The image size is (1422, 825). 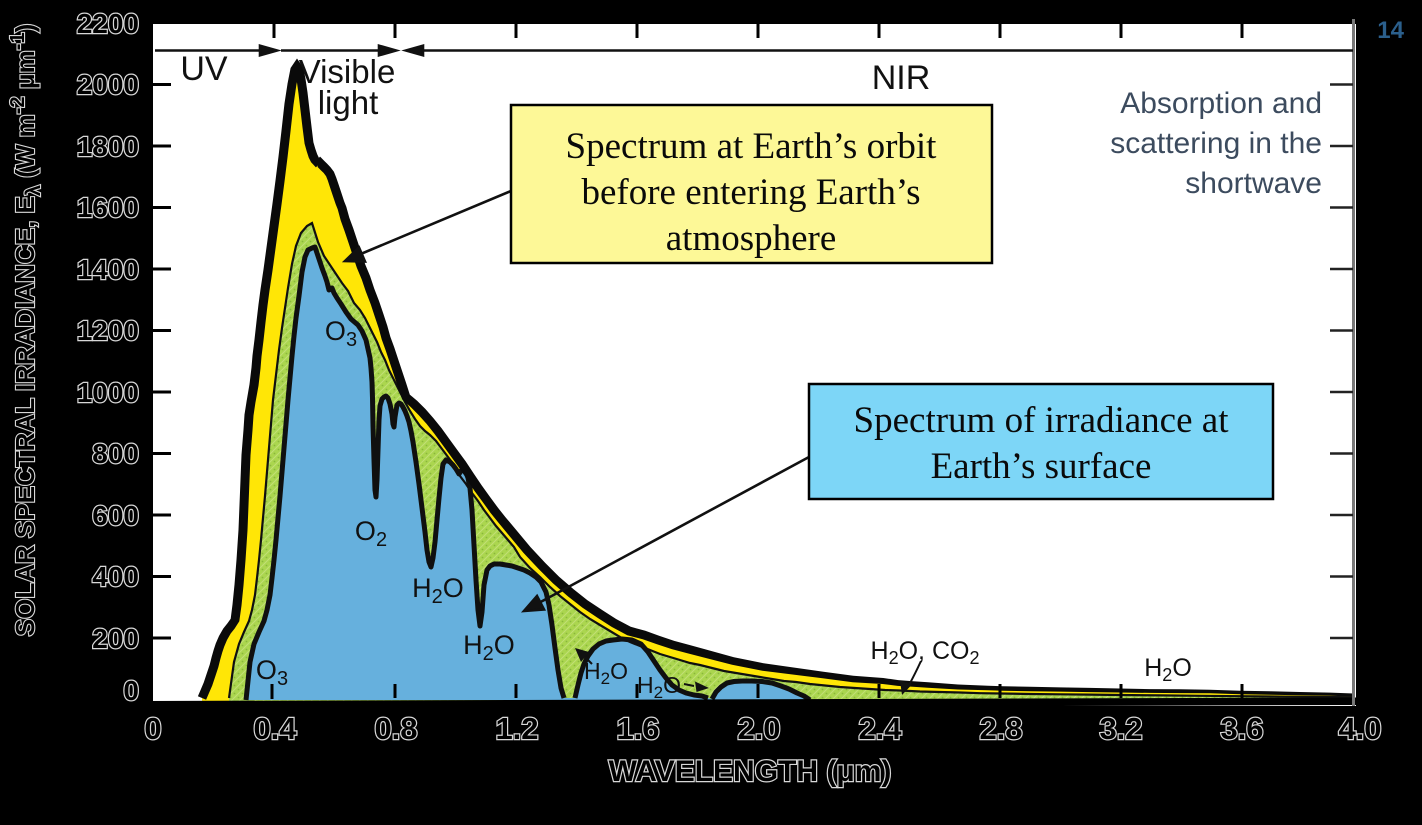 I want to click on svg-text: 2000, so click(x=108, y=84).